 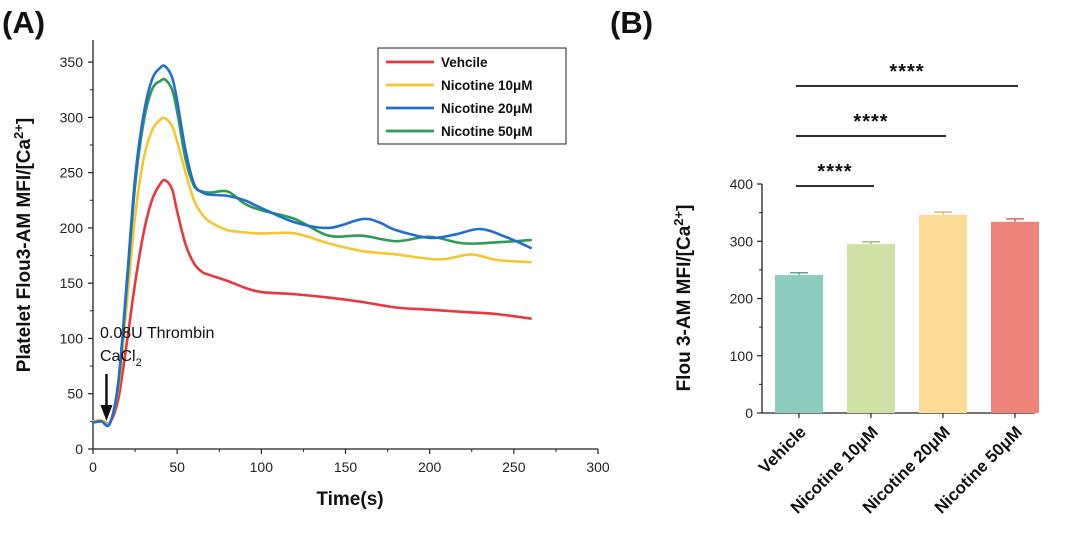 I want to click on legend-label-nicotine-50um: Nicotine 50μM, so click(x=487, y=131).